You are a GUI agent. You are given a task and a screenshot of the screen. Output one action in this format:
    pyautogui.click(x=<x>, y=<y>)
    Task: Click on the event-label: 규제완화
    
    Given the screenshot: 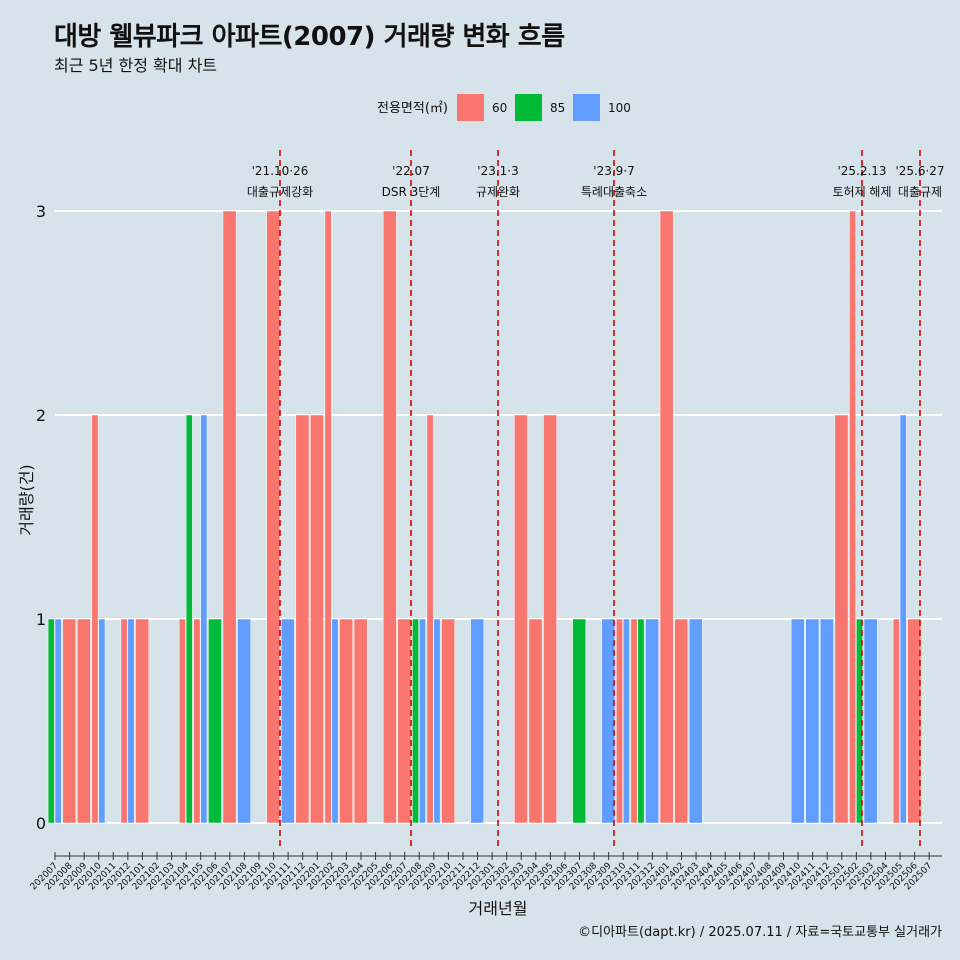 What is the action you would take?
    pyautogui.click(x=498, y=192)
    